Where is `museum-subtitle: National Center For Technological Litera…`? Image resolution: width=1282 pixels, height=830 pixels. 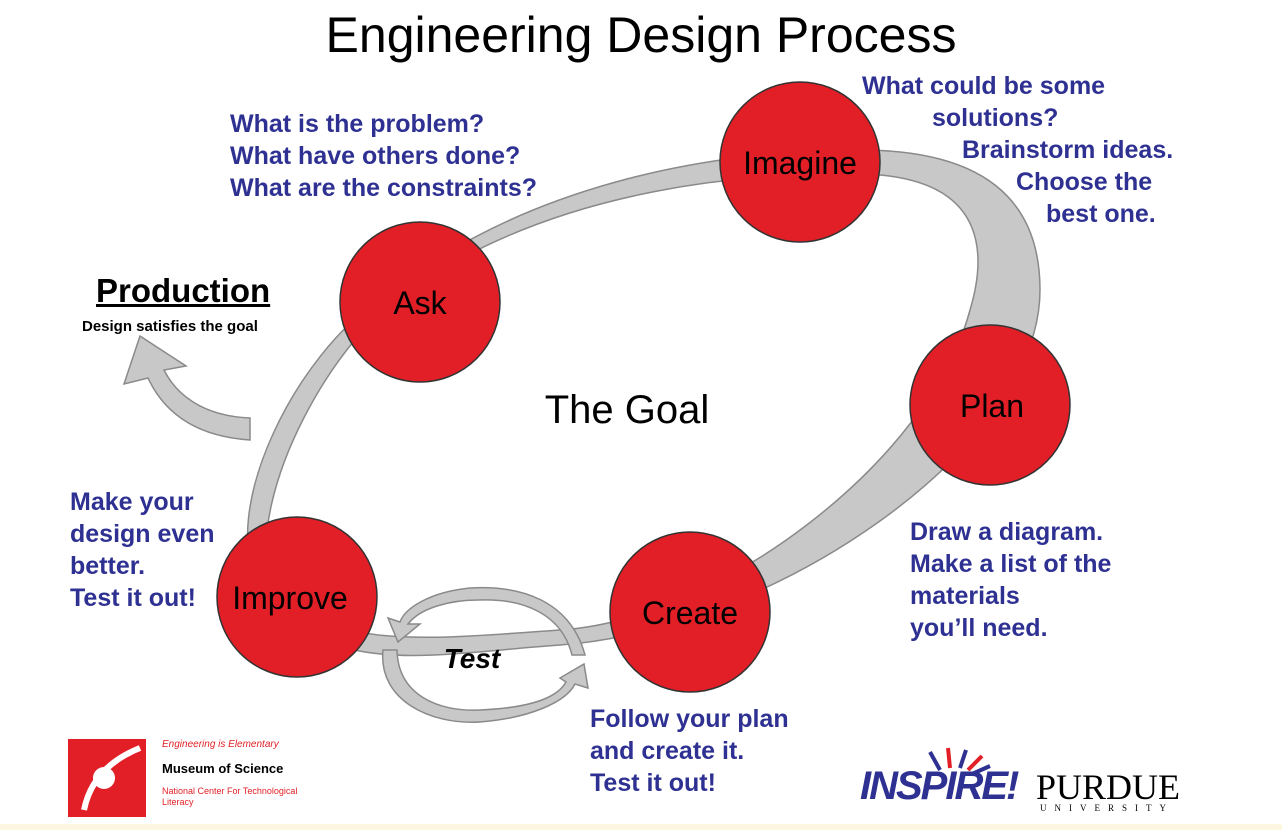 museum-subtitle: National Center For Technological Litera… is located at coordinates (230, 796).